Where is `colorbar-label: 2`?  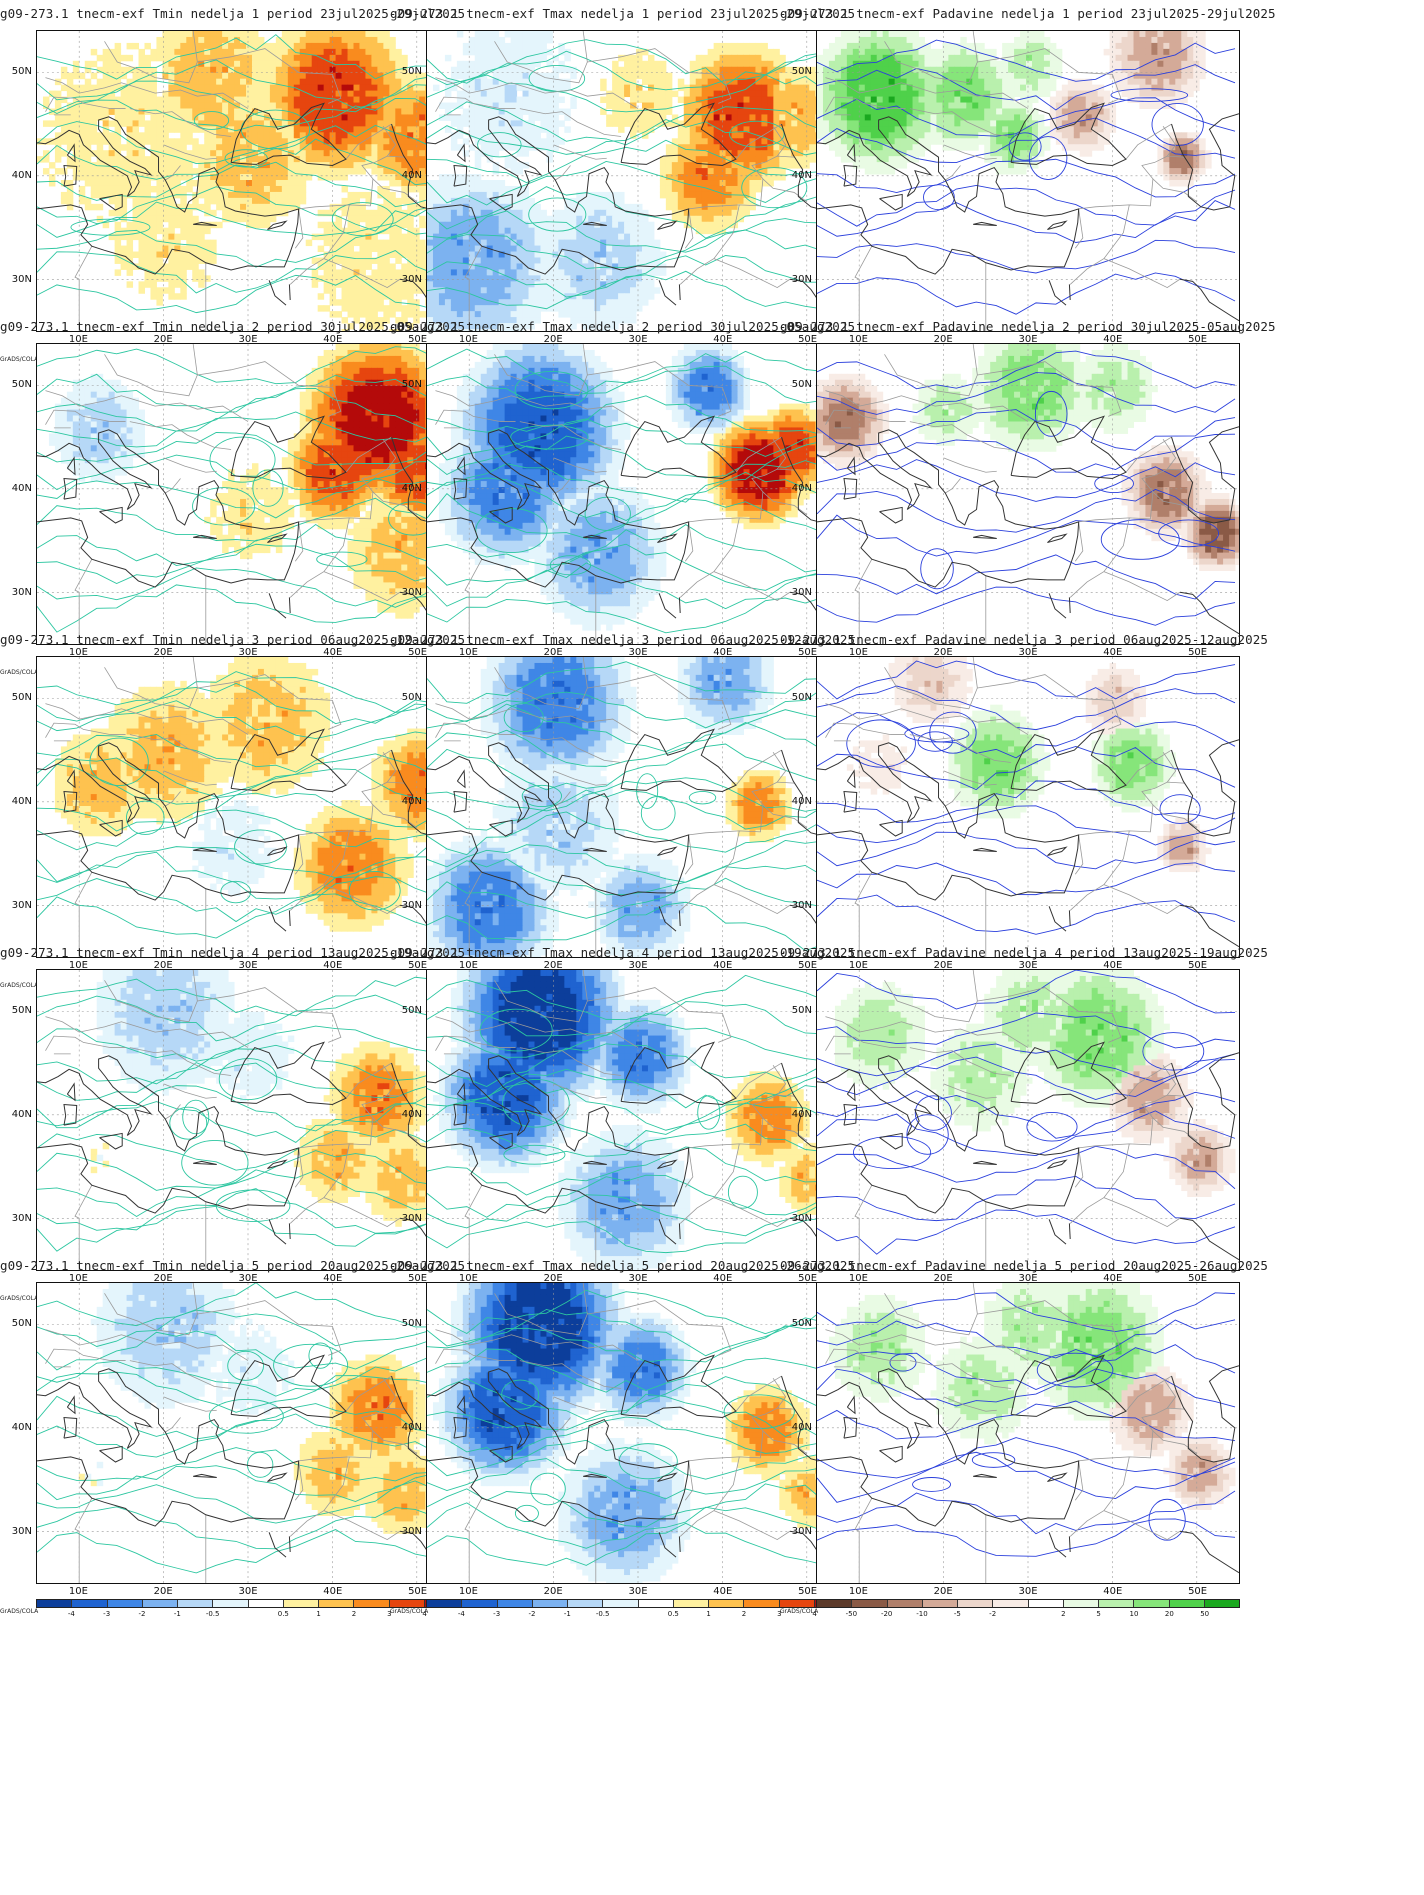
colorbar-label: 2 is located at coordinates (354, 1614).